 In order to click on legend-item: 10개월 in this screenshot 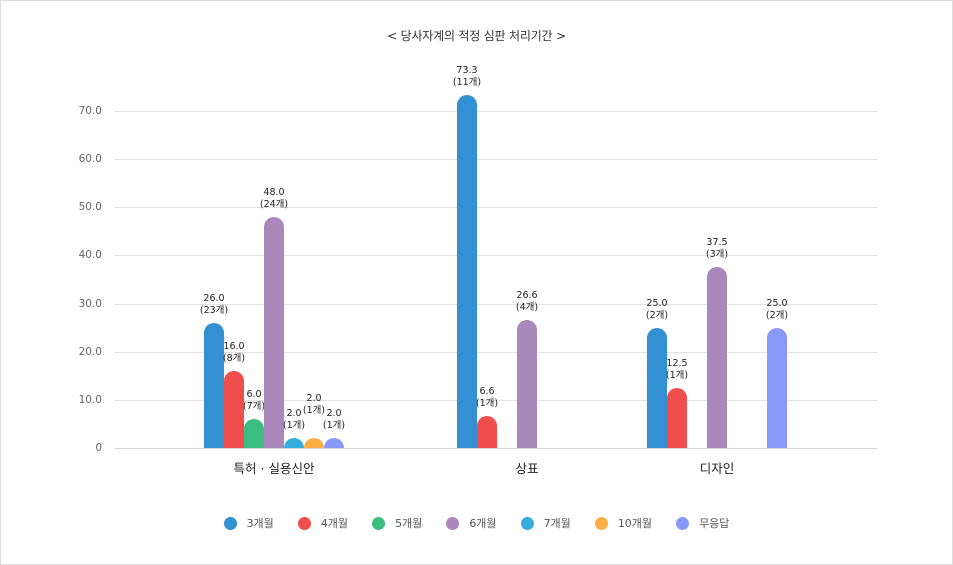, I will do `click(623, 523)`.